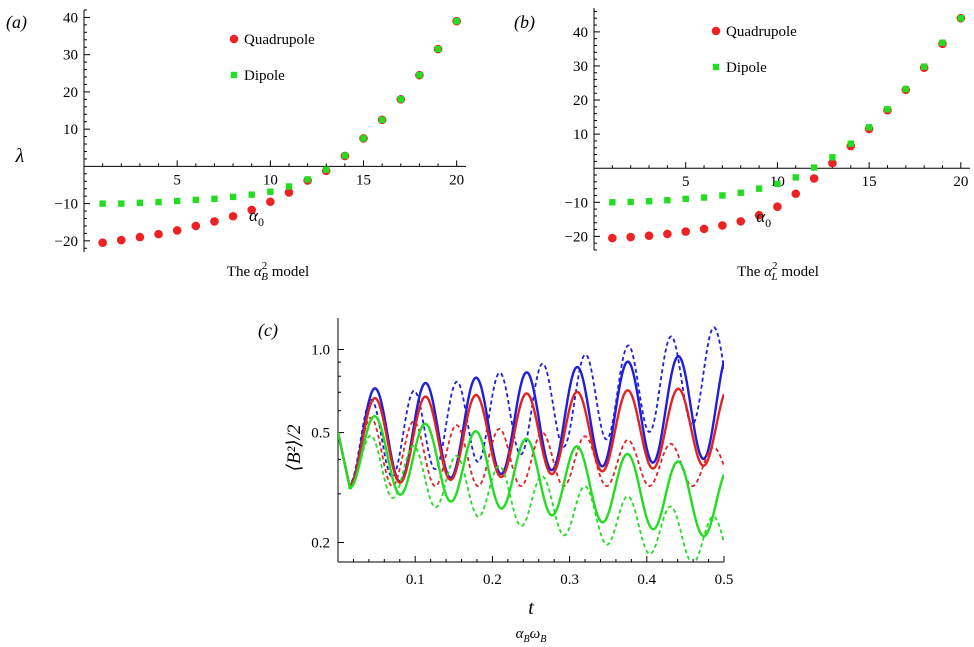 Image resolution: width=974 pixels, height=647 pixels. Describe the element at coordinates (66, 205) in the screenshot. I see `y-tick-label: −10` at that location.